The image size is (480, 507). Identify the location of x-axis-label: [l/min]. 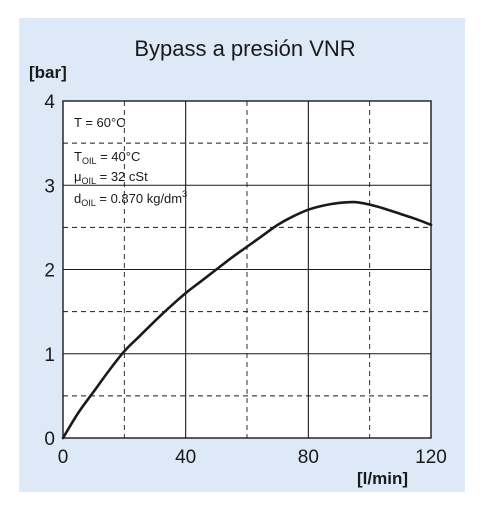
(382, 478).